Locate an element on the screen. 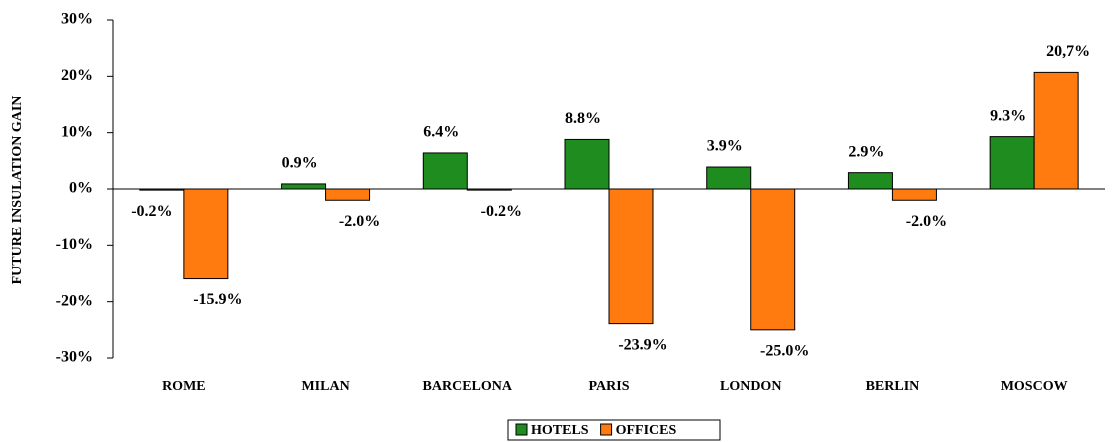 The image size is (1118, 442). data-label: 20,7% is located at coordinates (1068, 51).